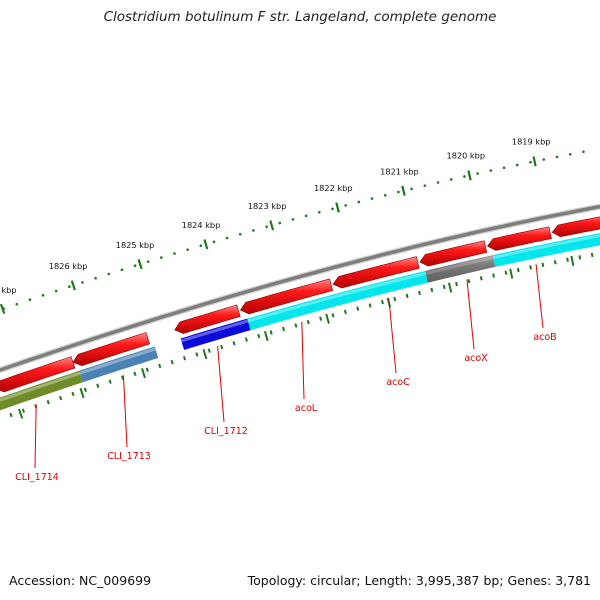  I want to click on gene-bar-shade, so click(460, 269).